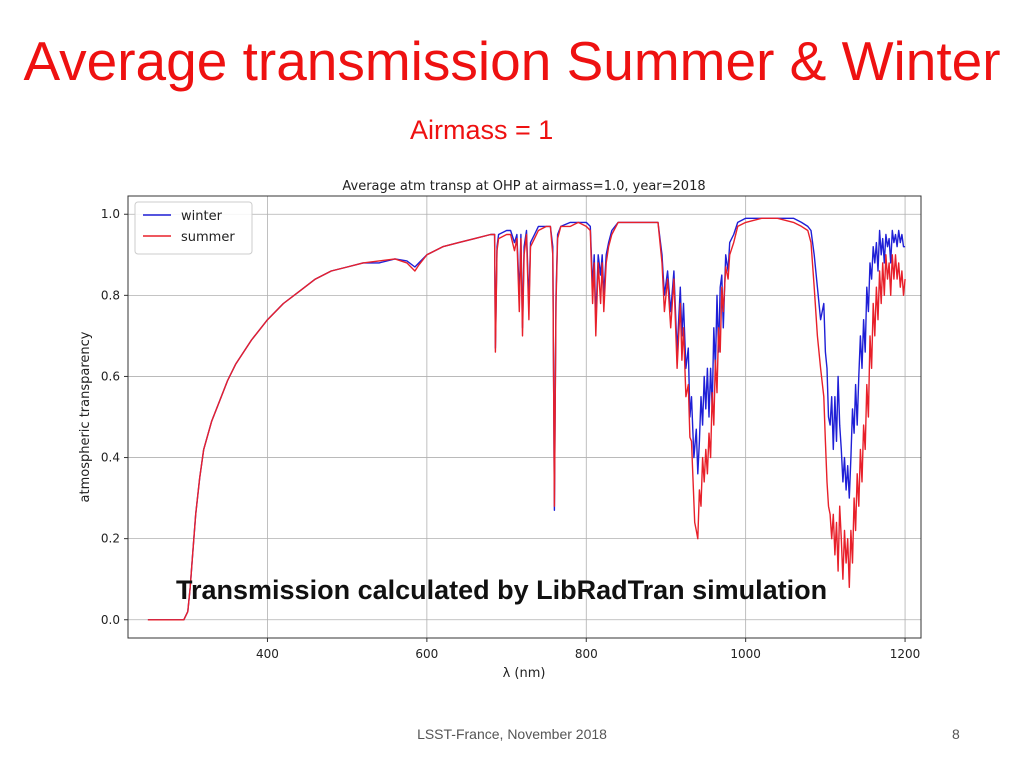  Describe the element at coordinates (110, 620) in the screenshot. I see `y-tick-label: 0.0` at that location.